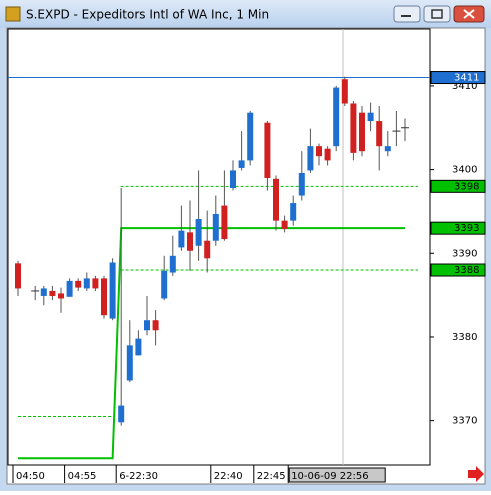  I want to click on y-tick-label: 3400, so click(464, 170).